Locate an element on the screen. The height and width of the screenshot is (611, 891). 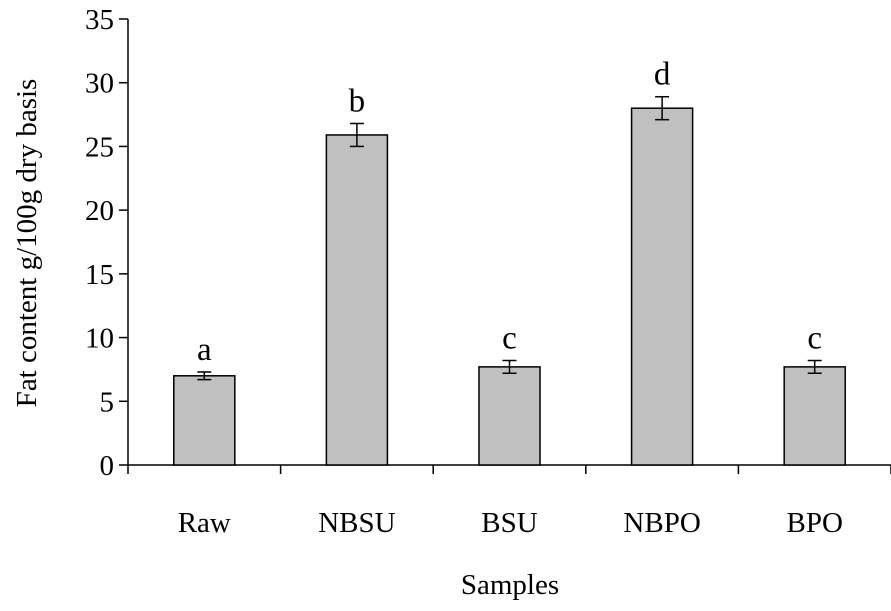
x-axis-title: Samples is located at coordinates (510, 585).